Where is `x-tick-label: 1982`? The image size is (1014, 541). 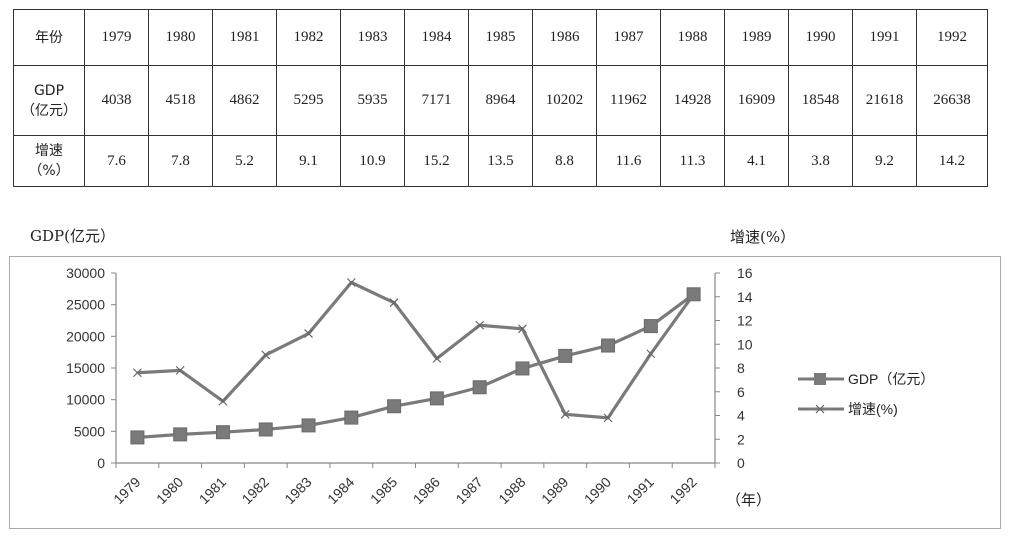 x-tick-label: 1982 is located at coordinates (255, 490).